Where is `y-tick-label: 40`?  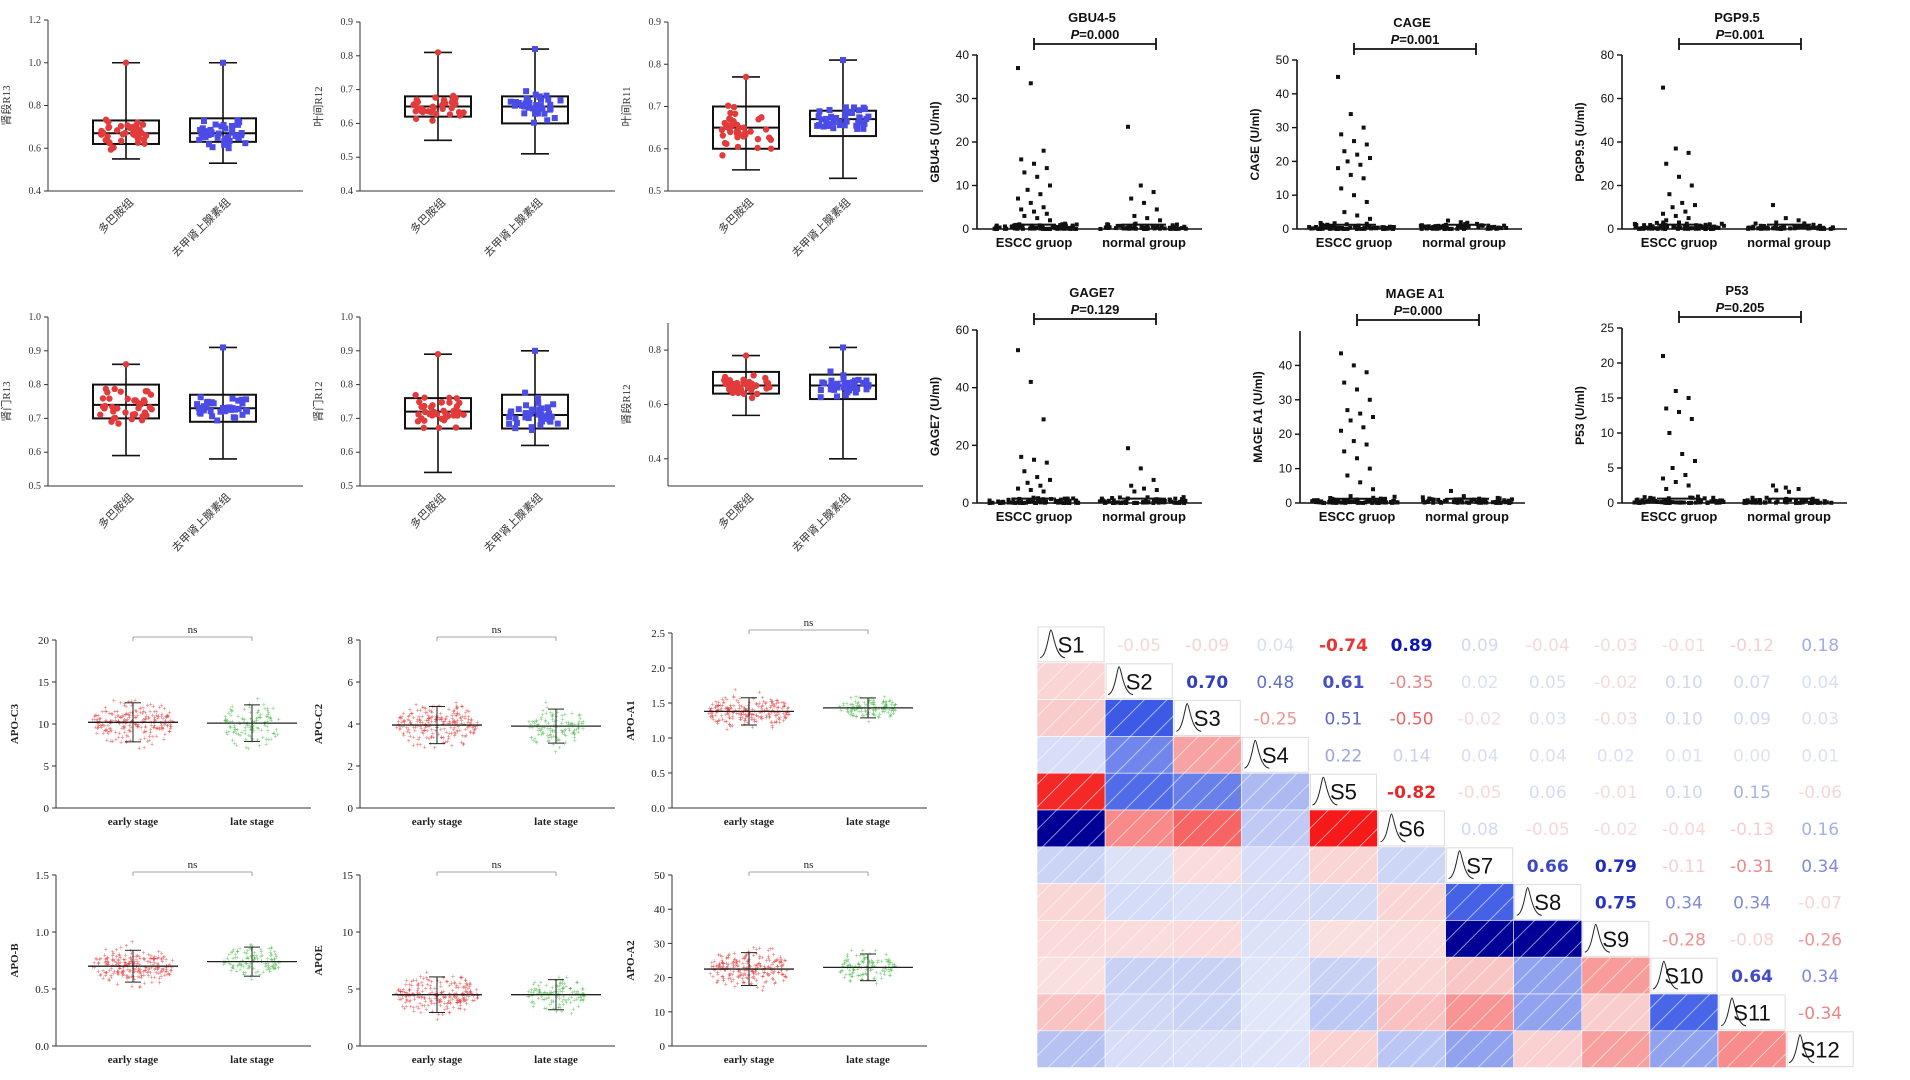
y-tick-label: 40 is located at coordinates (963, 55).